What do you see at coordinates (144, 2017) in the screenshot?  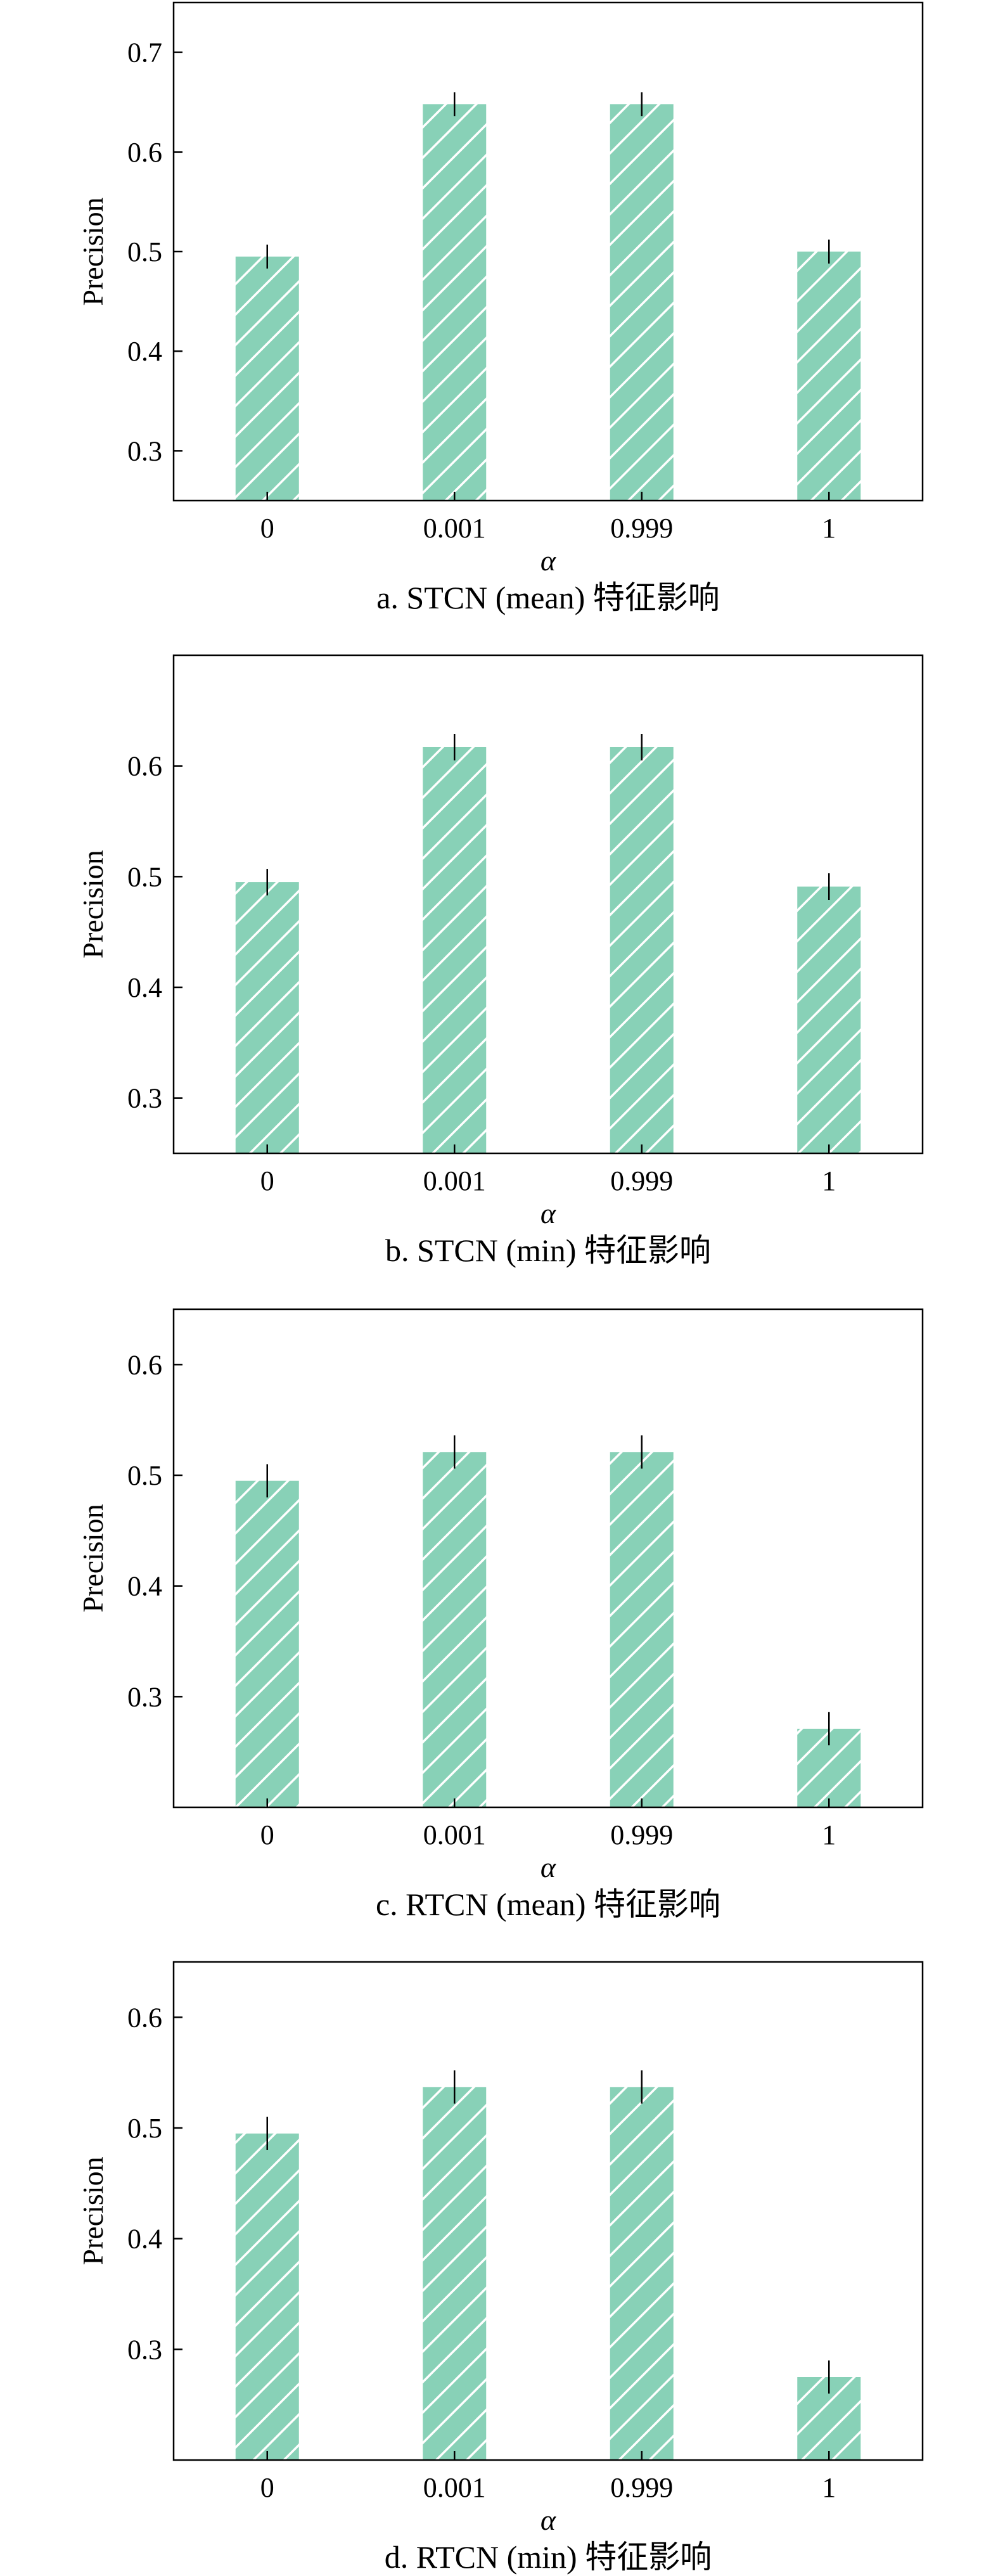 I see `y-tick-label-d-3: 0.6` at bounding box center [144, 2017].